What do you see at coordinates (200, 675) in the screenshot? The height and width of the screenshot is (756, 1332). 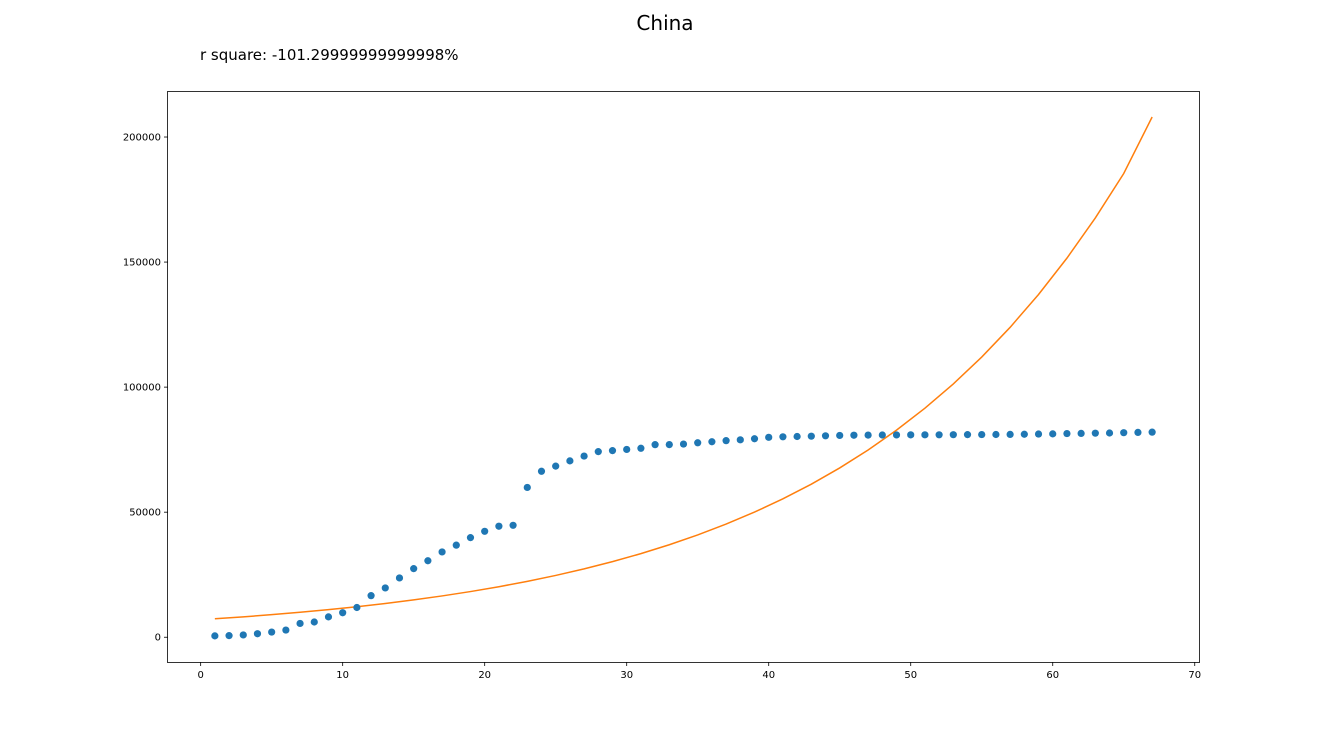 I see `x-tick-label: 0` at bounding box center [200, 675].